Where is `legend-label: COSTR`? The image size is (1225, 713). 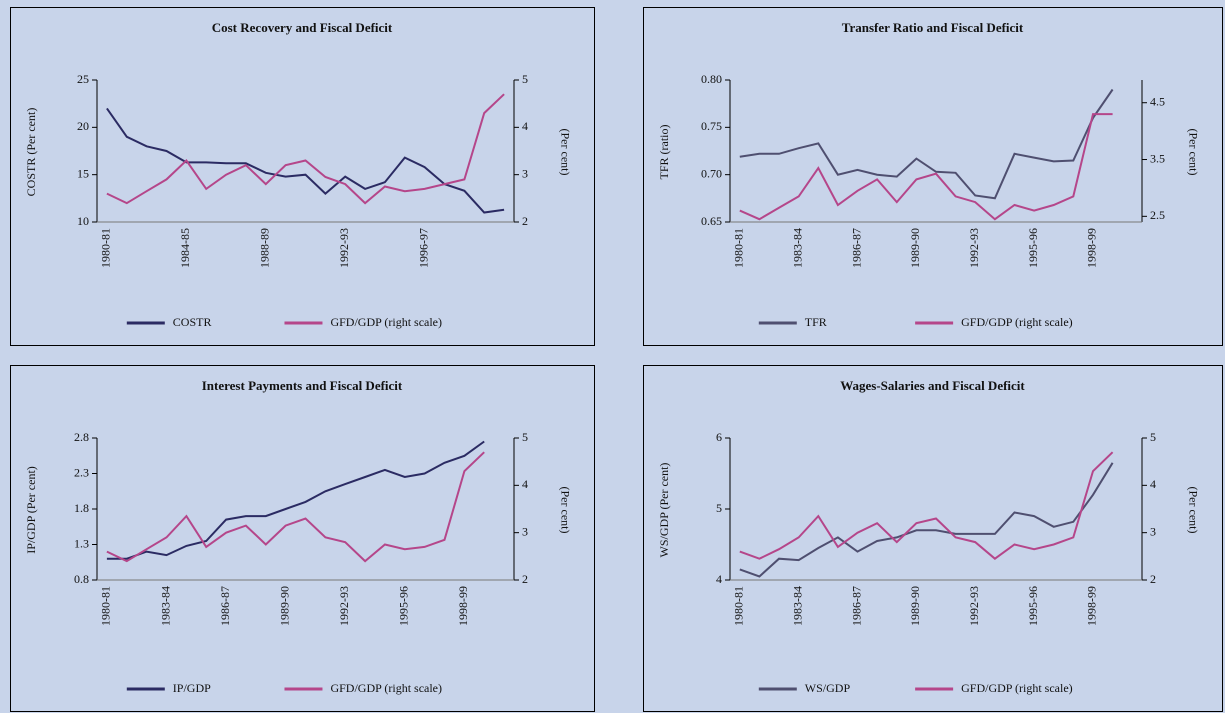 legend-label: COSTR is located at coordinates (192, 322).